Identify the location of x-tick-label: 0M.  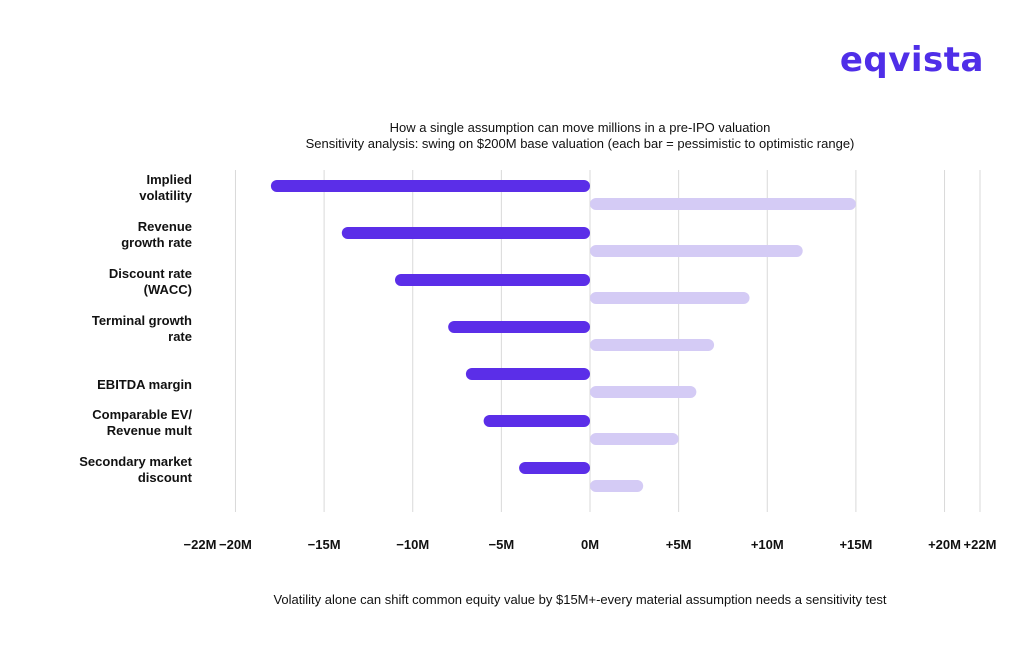
(590, 544).